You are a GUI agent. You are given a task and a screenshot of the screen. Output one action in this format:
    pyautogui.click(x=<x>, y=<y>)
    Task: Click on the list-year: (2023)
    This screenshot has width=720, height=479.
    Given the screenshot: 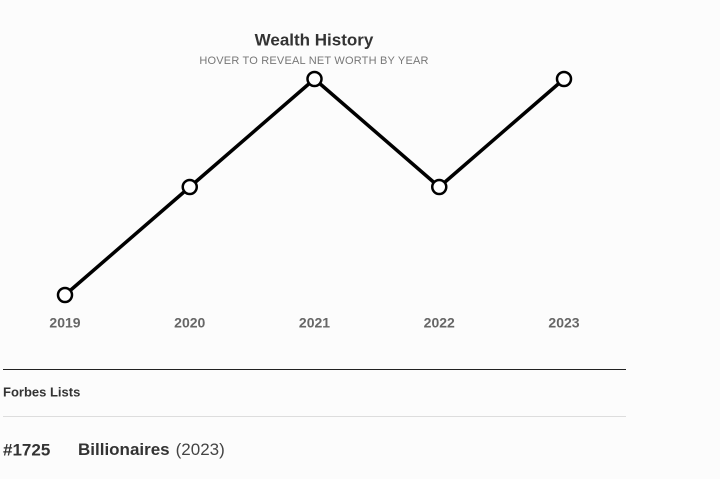 What is the action you would take?
    pyautogui.click(x=200, y=449)
    